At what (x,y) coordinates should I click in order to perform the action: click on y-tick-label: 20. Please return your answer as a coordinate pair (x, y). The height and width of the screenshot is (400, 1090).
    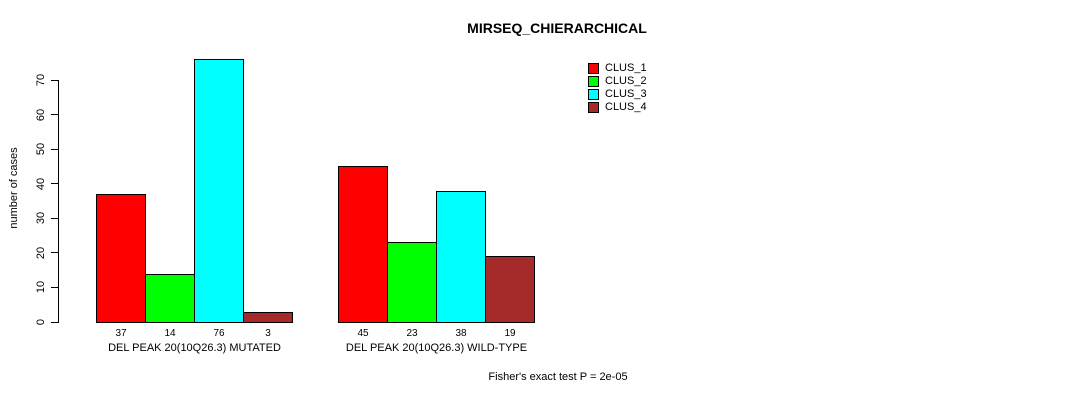
    Looking at the image, I should click on (41, 252).